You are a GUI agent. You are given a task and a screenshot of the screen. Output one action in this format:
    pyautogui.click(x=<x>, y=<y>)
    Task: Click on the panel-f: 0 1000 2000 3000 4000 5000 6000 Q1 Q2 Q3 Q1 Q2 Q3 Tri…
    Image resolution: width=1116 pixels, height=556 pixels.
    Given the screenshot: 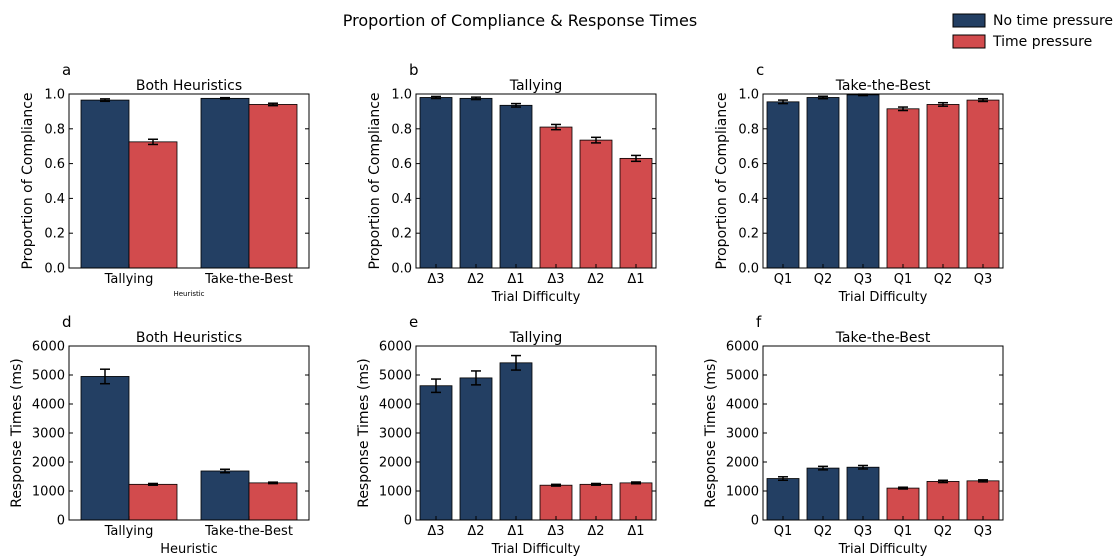 What is the action you would take?
    pyautogui.click(x=853, y=434)
    